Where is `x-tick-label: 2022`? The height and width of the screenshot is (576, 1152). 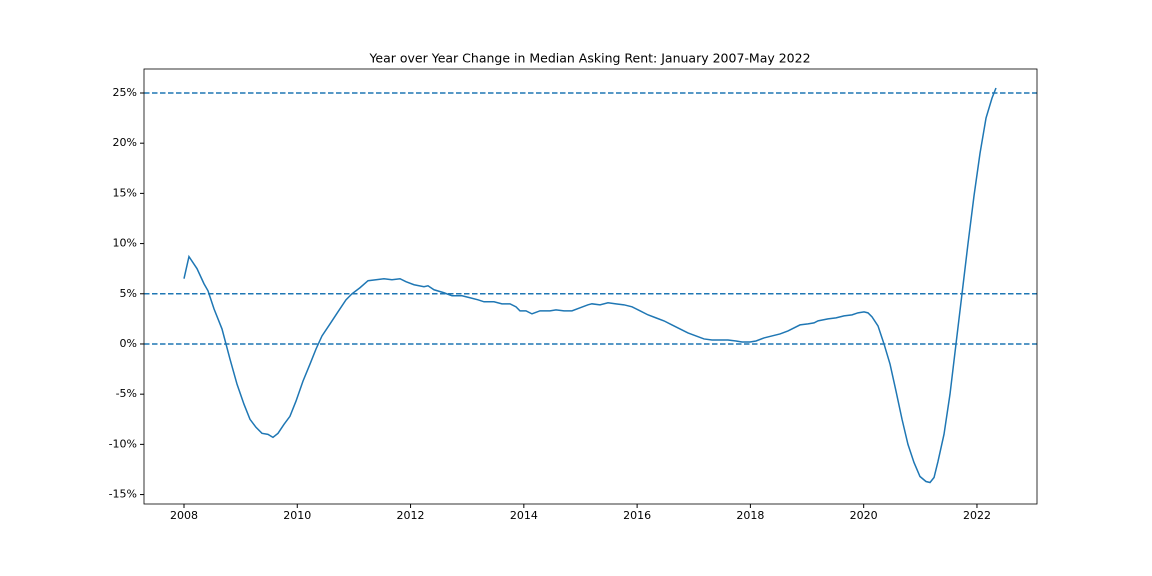 x-tick-label: 2022 is located at coordinates (977, 515).